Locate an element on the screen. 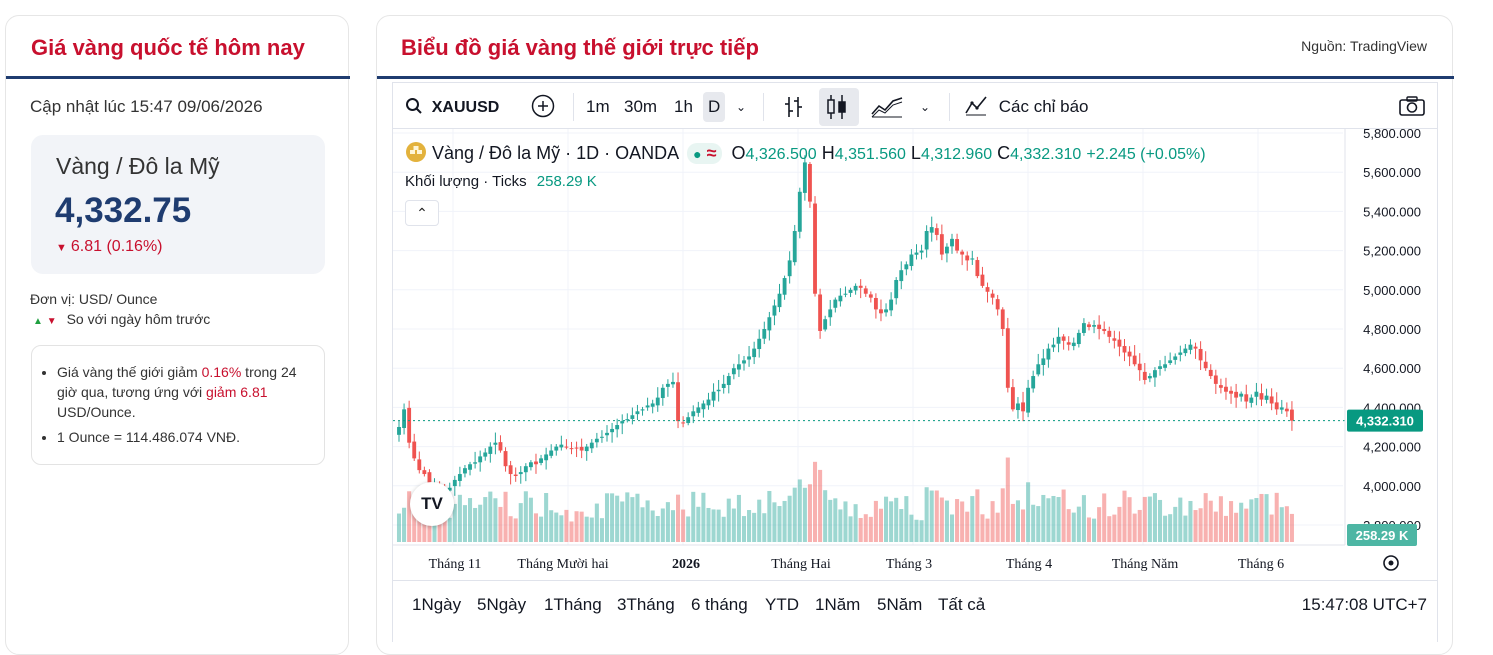 The height and width of the screenshot is (655, 1493). range-1d: 1Ngày is located at coordinates (437, 604).